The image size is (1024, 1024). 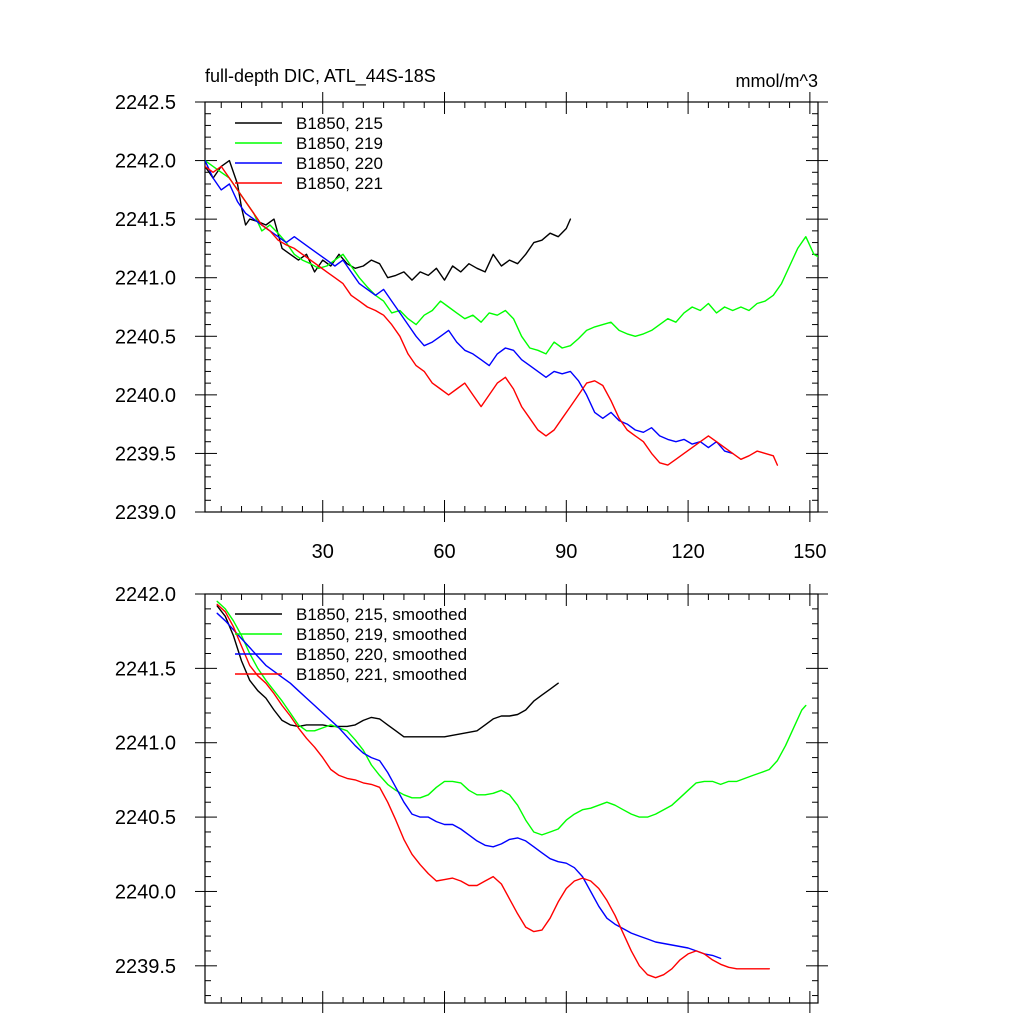 What do you see at coordinates (320, 76) in the screenshot?
I see `chart-title: full-depth DIC, ATL_44S-18S` at bounding box center [320, 76].